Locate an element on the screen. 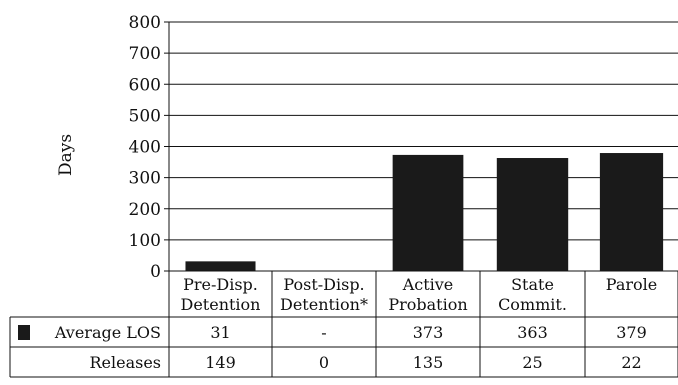  table-cell: 0 is located at coordinates (324, 362).